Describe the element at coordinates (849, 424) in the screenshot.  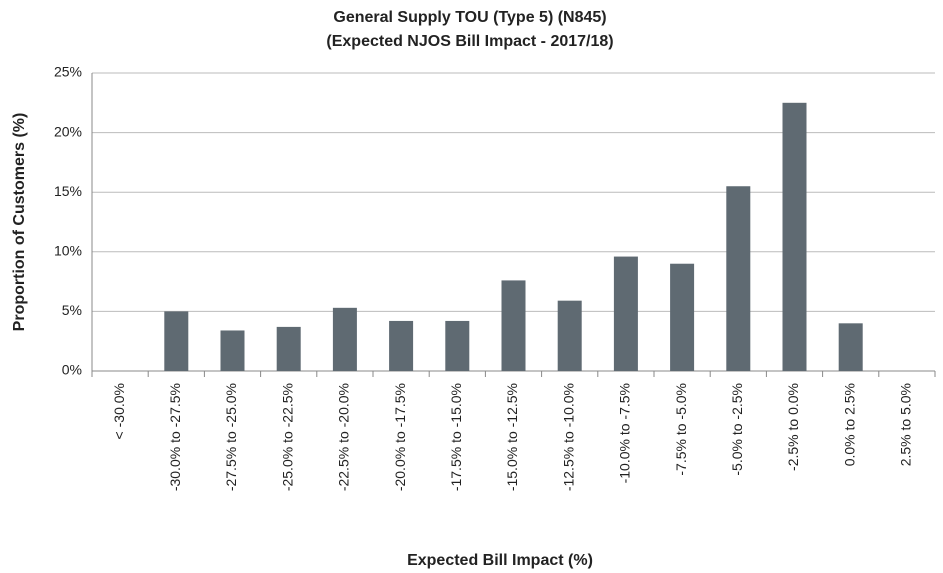
I see `x-tick-label: 0.0% to 2.5%` at that location.